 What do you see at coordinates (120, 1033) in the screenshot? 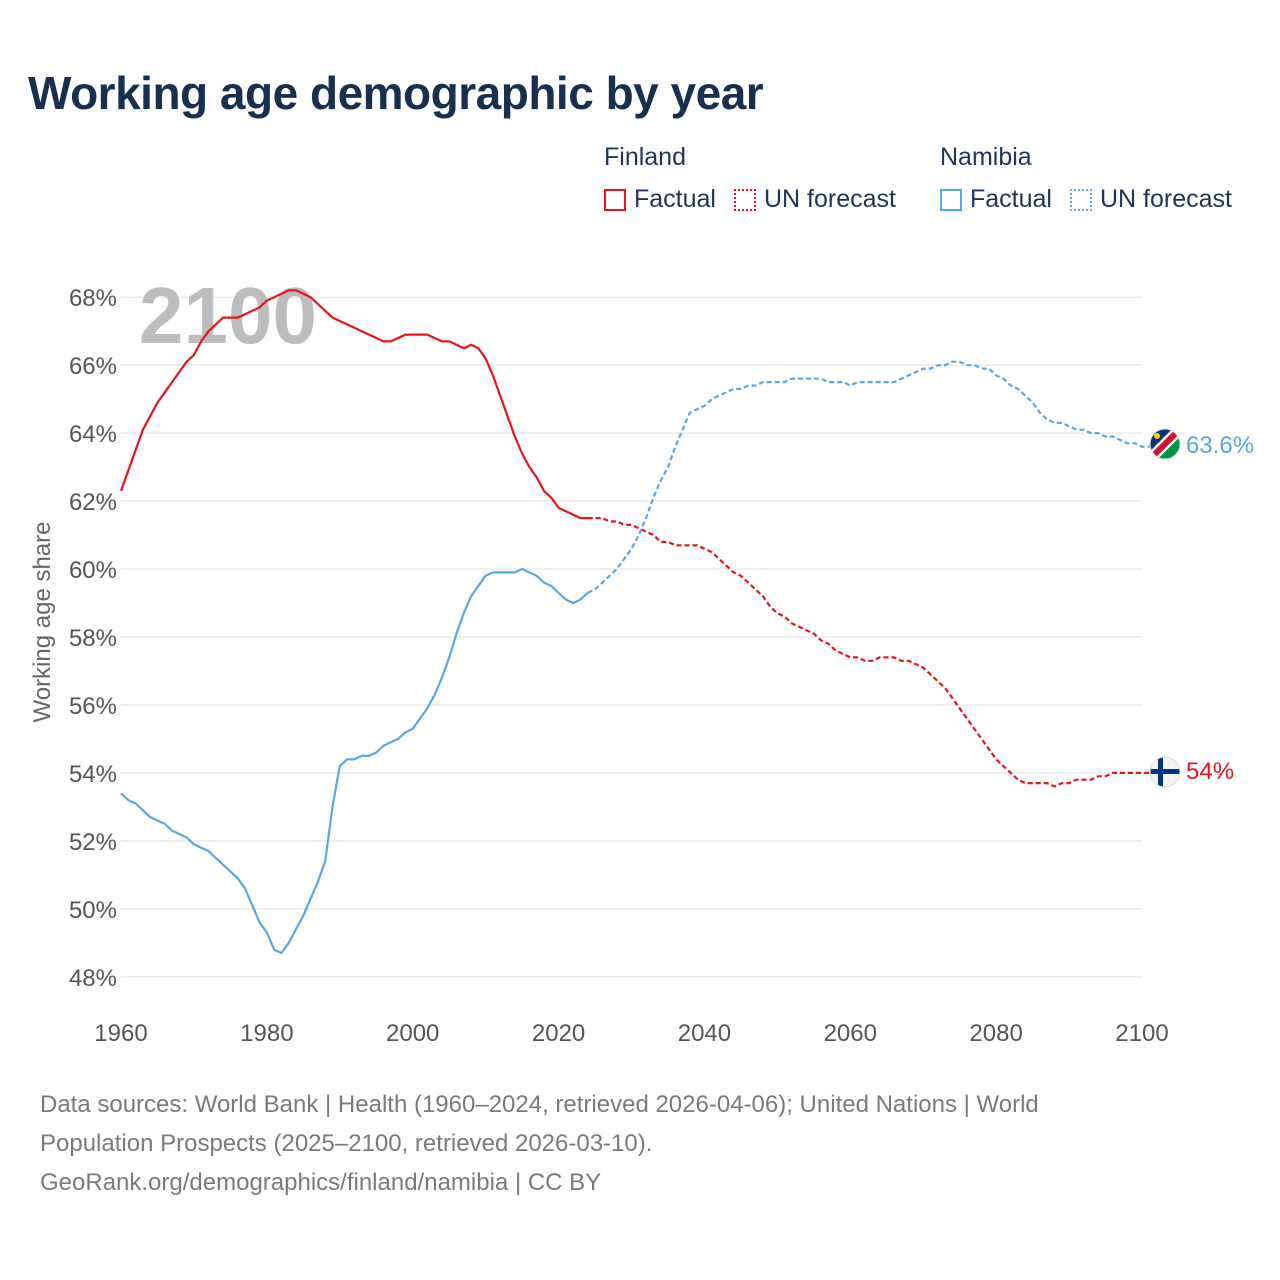
I see `x-tick-label: 1960` at bounding box center [120, 1033].